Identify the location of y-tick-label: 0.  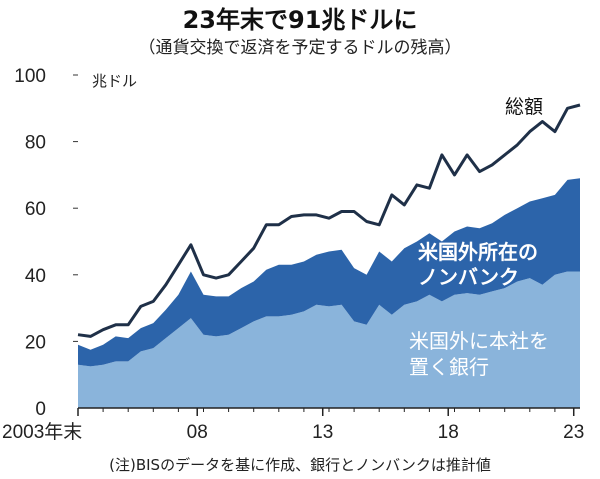
(40, 409).